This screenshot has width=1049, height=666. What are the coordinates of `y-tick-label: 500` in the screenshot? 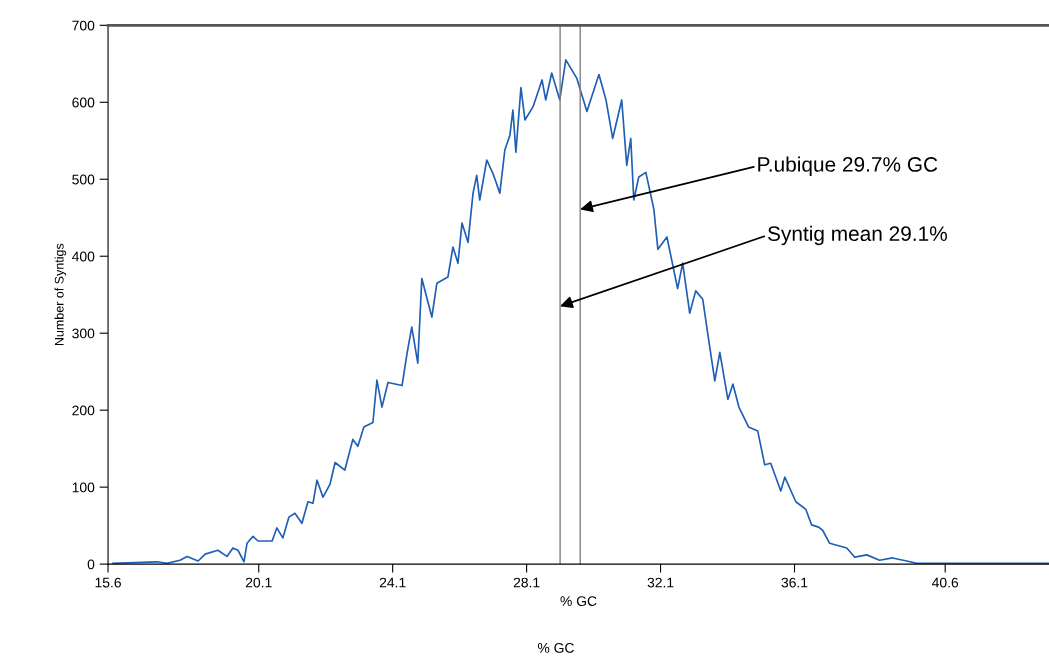 It's located at (83, 179).